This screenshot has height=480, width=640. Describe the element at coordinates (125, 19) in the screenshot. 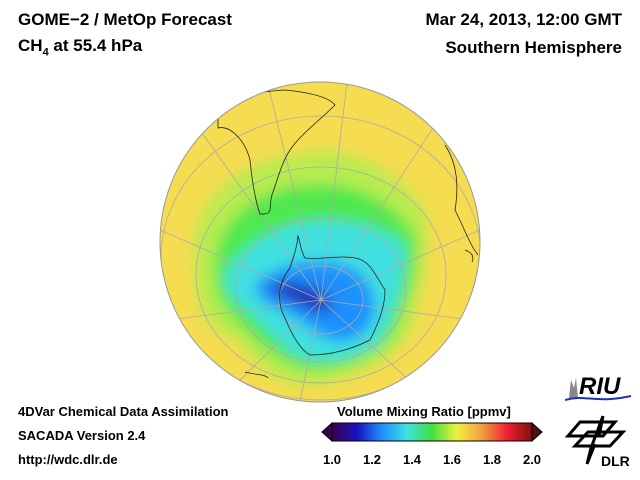

I see `map-title: GOME−2 / MetOp Forecast` at that location.